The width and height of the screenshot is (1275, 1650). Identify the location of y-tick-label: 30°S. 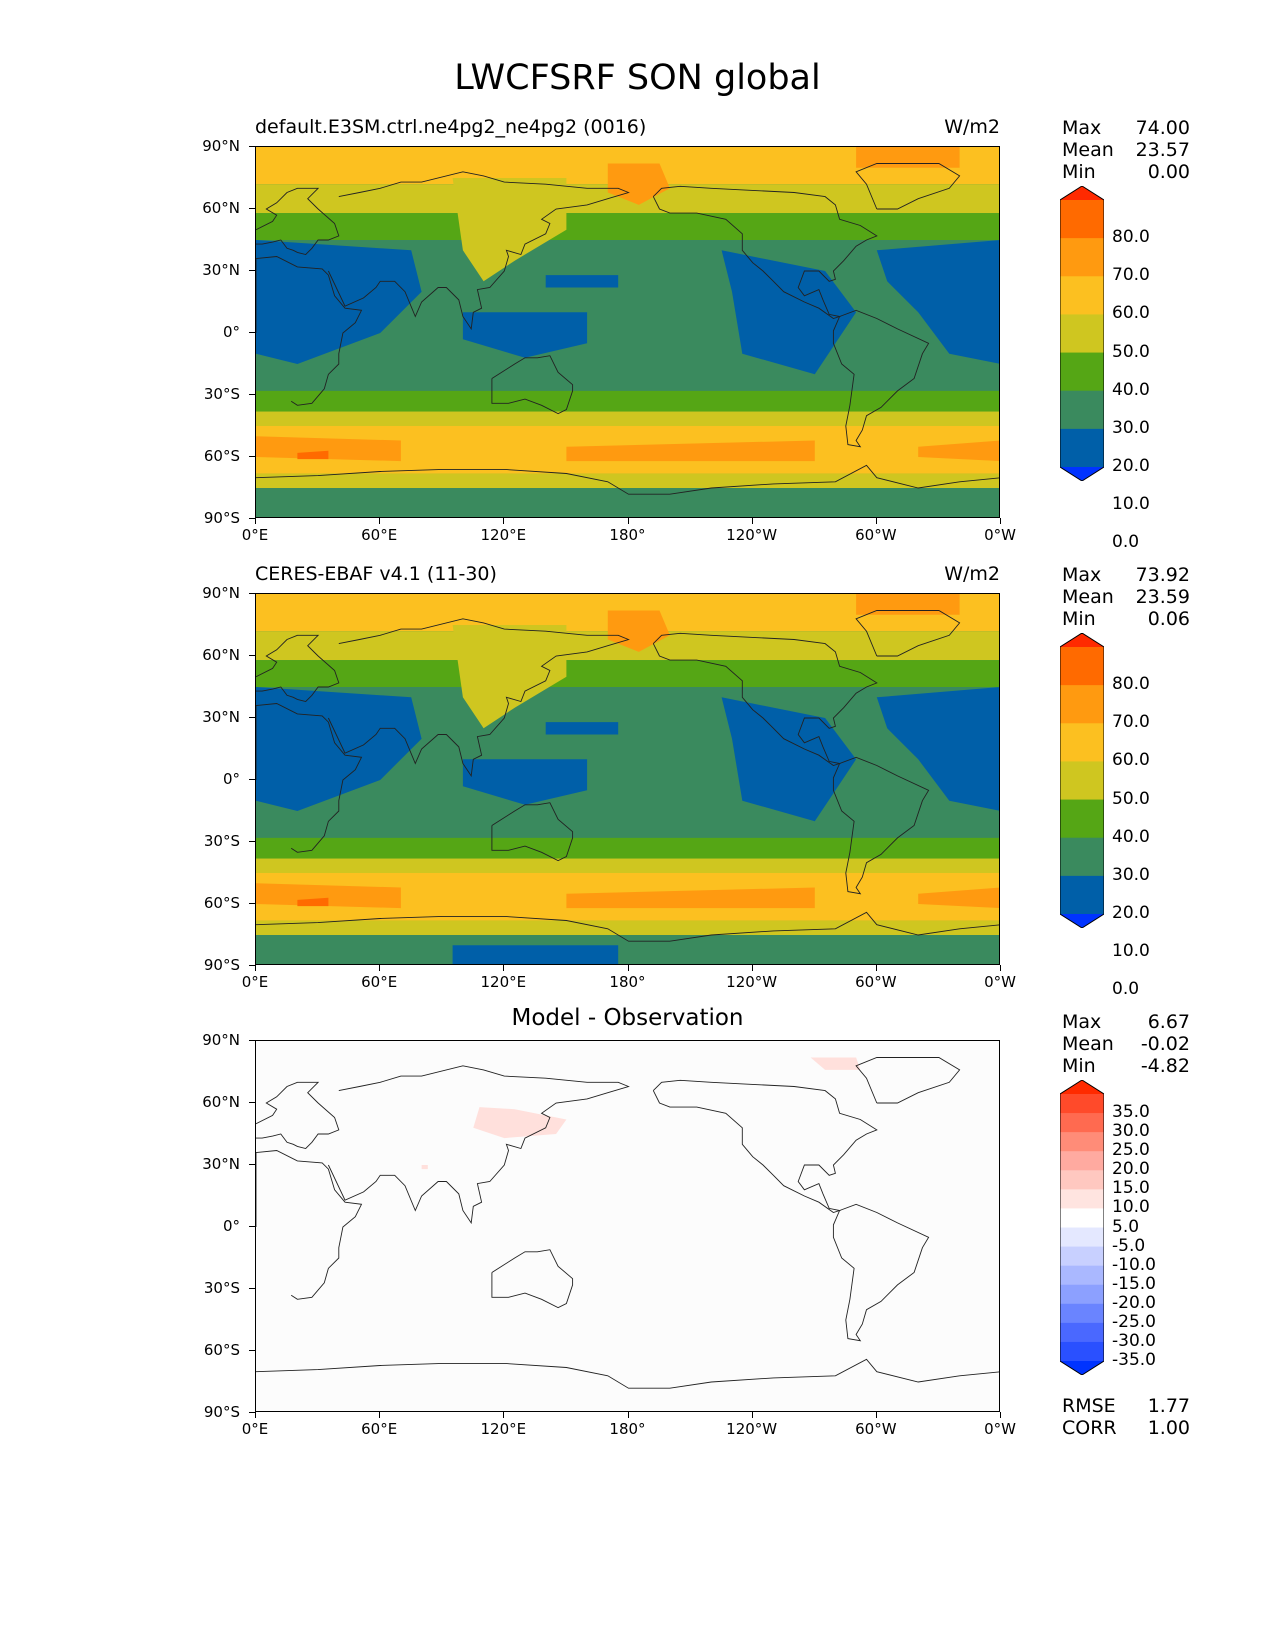
(221, 1288).